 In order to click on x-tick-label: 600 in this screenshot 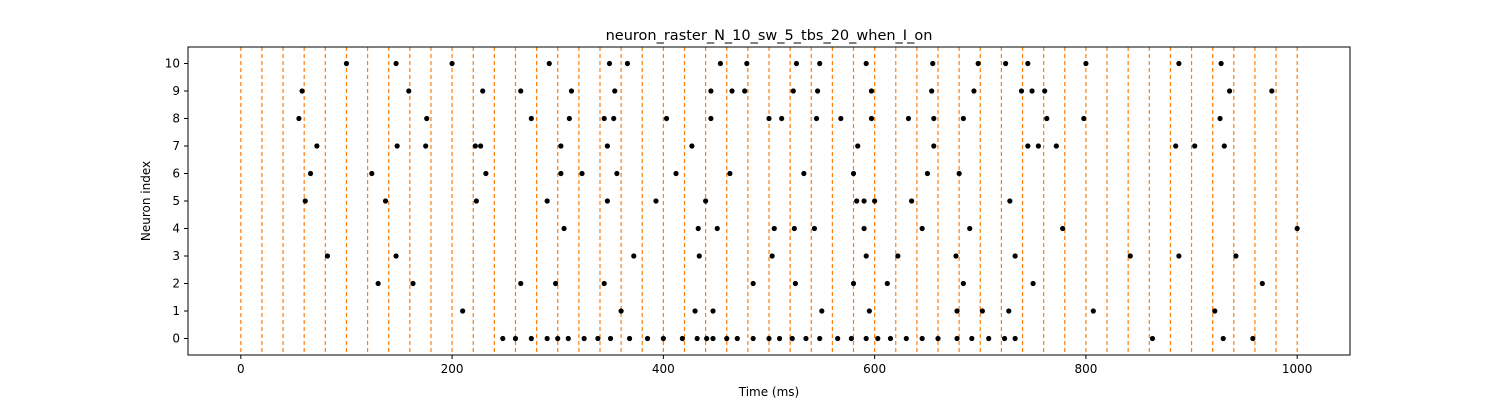, I will do `click(874, 369)`.